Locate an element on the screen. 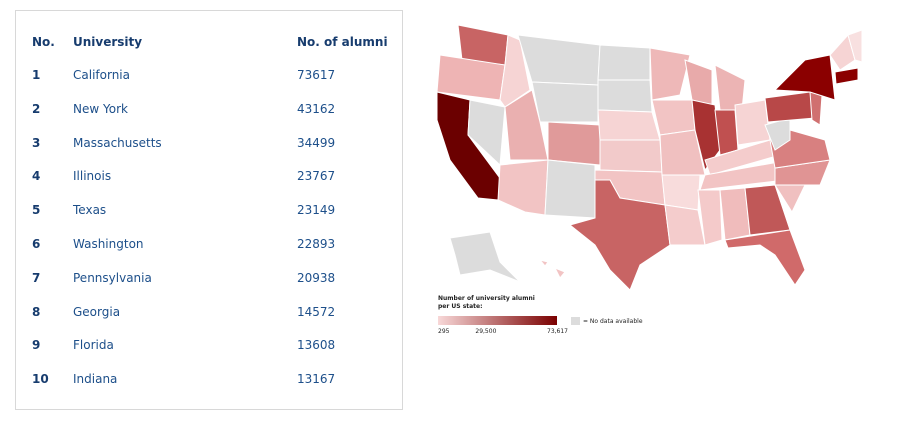 This screenshot has height=431, width=900. table-cell: 1 is located at coordinates (36, 75).